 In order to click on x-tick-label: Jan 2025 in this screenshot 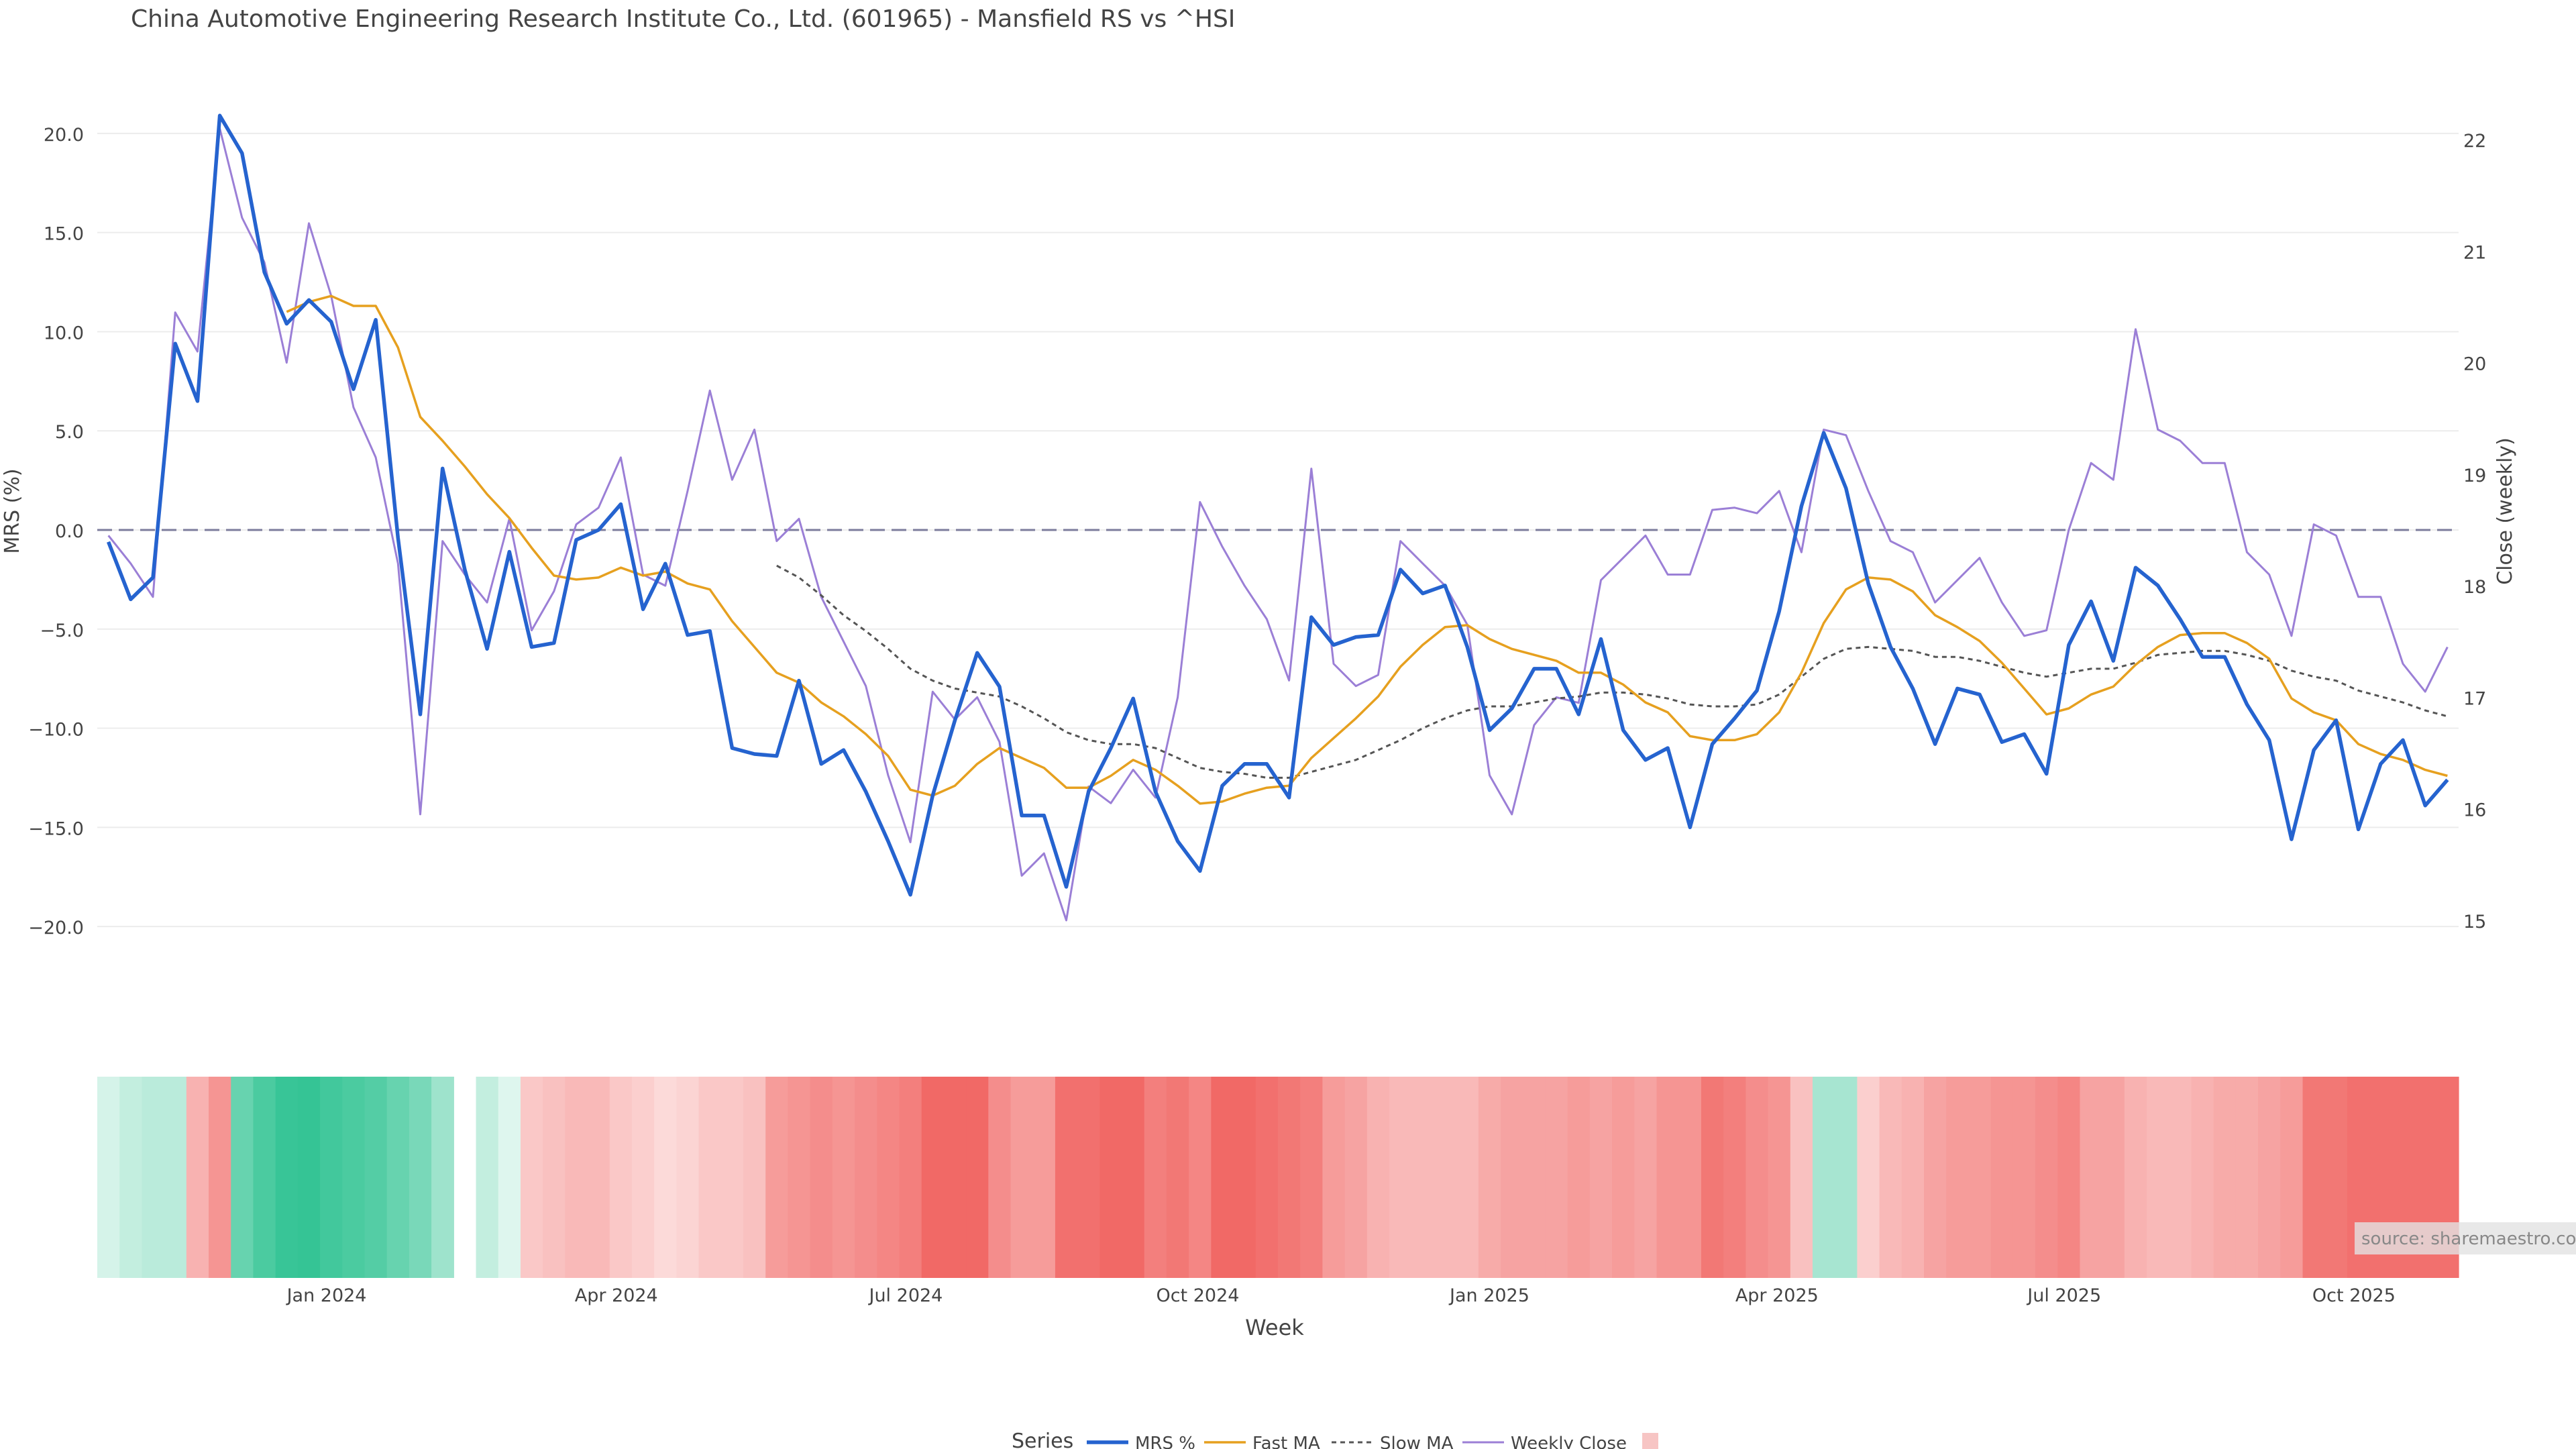, I will do `click(1488, 1295)`.